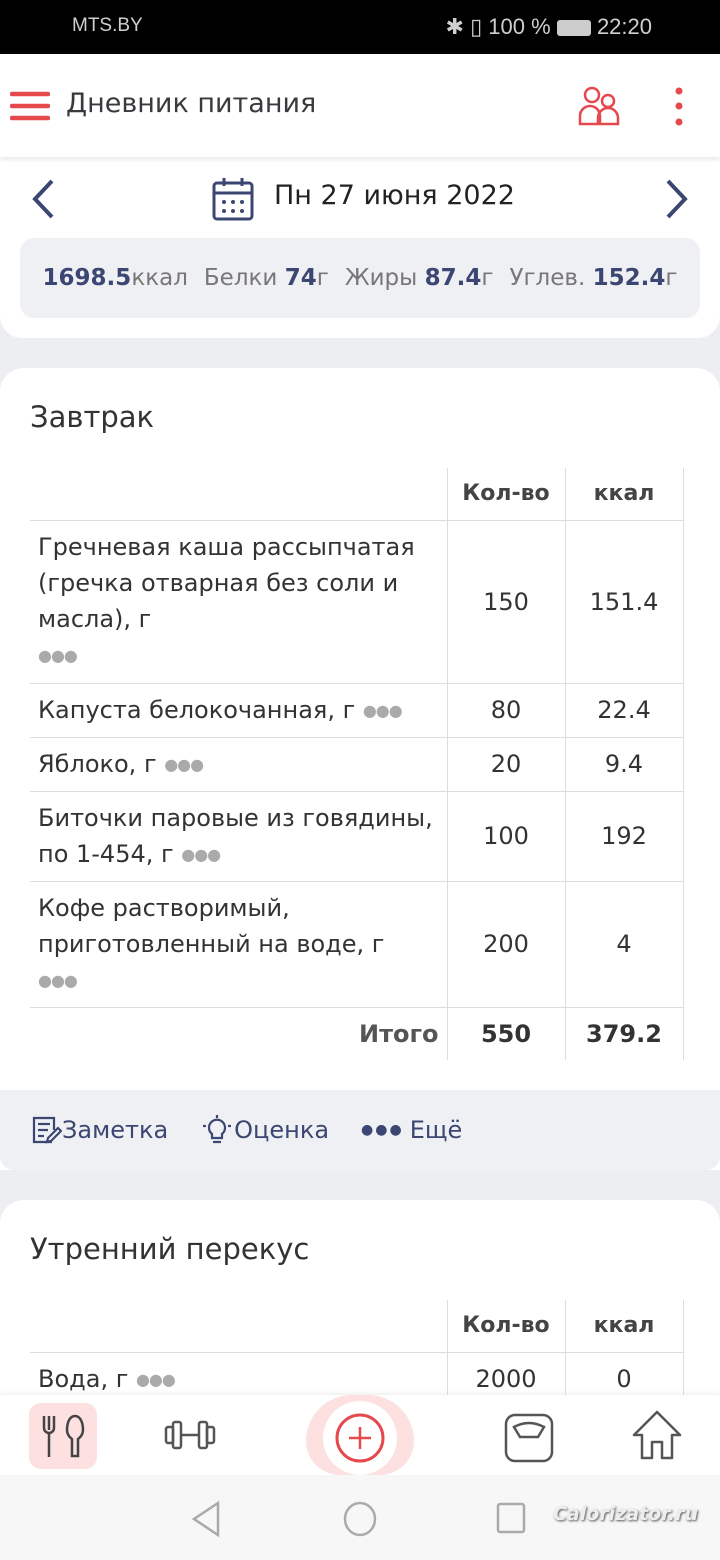 This screenshot has width=720, height=1560. I want to click on food-qty: 200, so click(505, 944).